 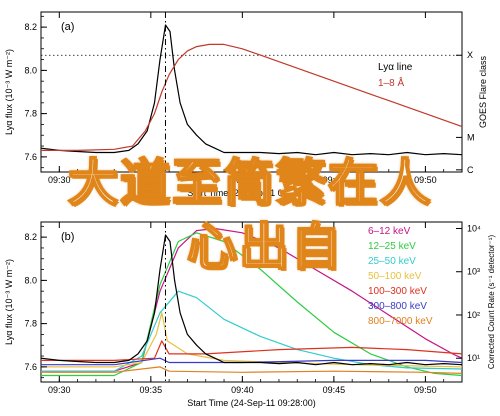 What do you see at coordinates (30, 70) in the screenshot?
I see `panel-a-ytick-label: 8.0` at bounding box center [30, 70].